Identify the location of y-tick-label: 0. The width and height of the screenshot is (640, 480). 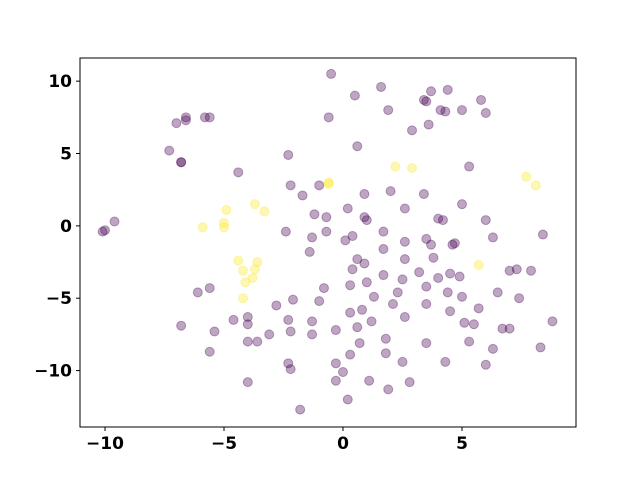
(66, 227).